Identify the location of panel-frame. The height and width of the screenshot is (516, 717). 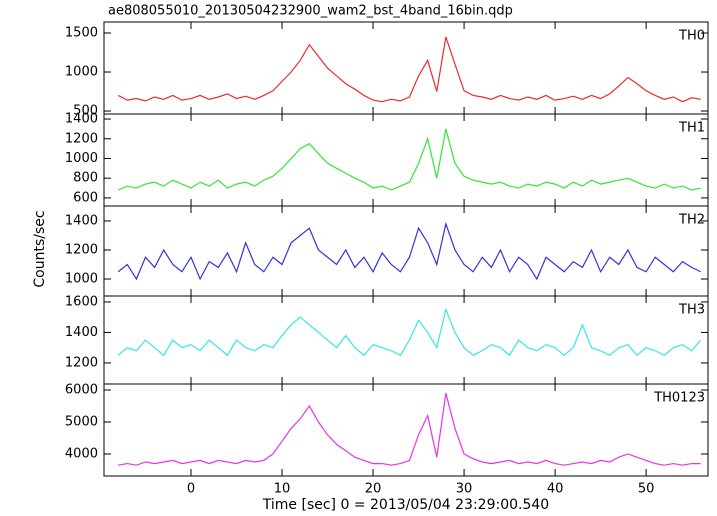
(406, 340).